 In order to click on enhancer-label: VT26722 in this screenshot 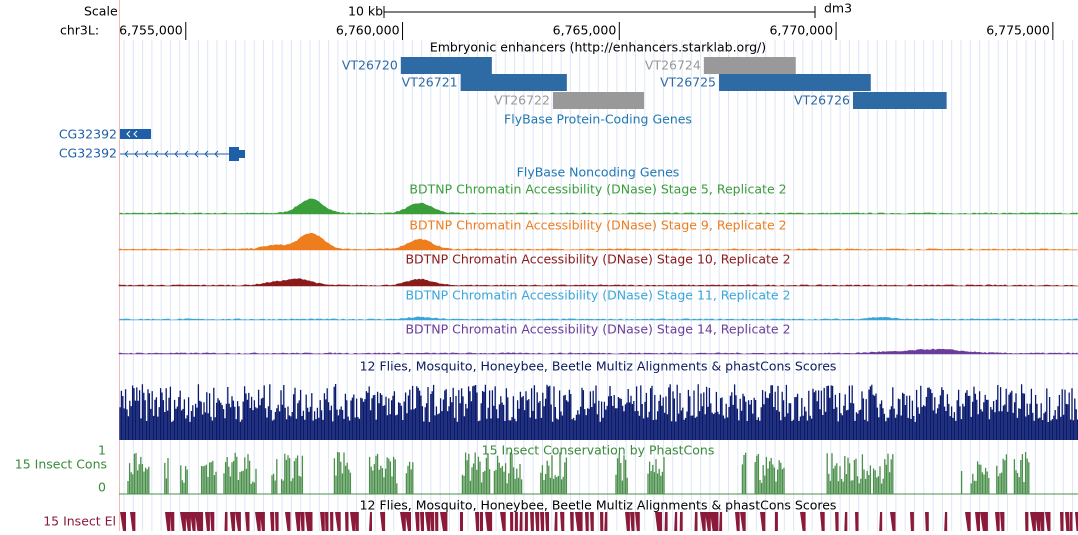, I will do `click(522, 100)`.